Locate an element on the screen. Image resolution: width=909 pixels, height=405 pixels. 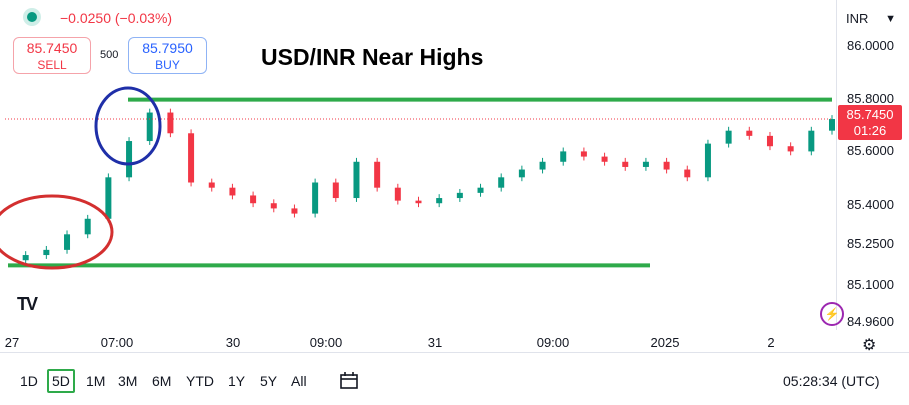
y-tick-label: 85.6000 is located at coordinates (870, 150).